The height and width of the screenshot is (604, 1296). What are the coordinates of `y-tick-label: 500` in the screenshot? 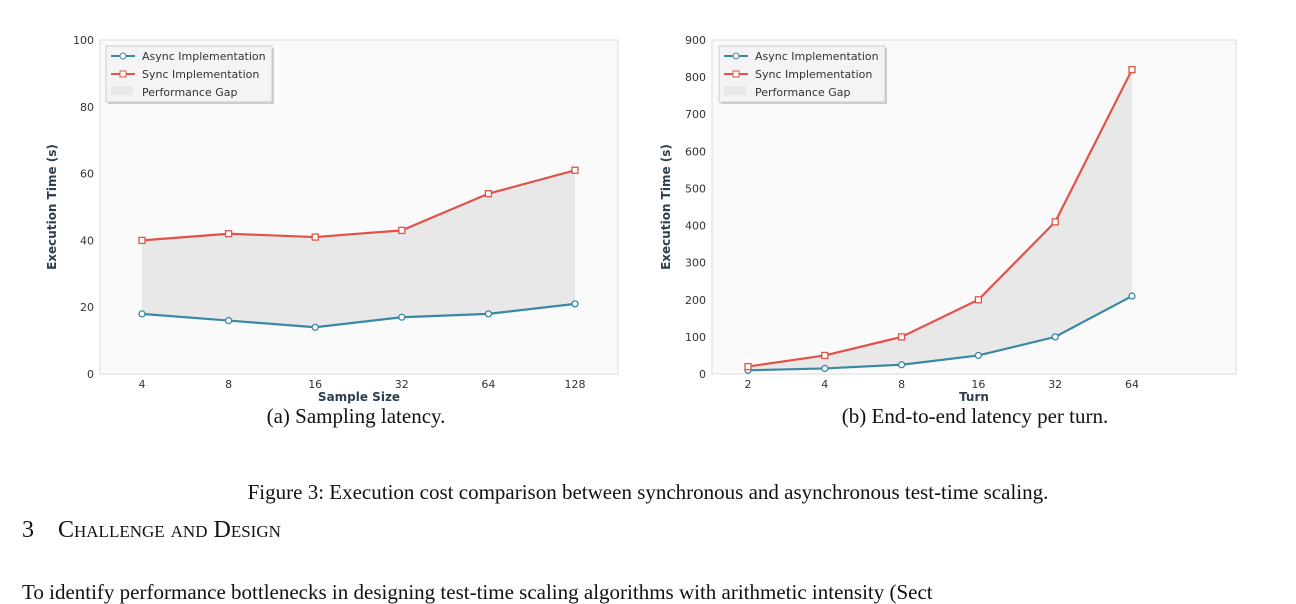 It's located at (695, 188).